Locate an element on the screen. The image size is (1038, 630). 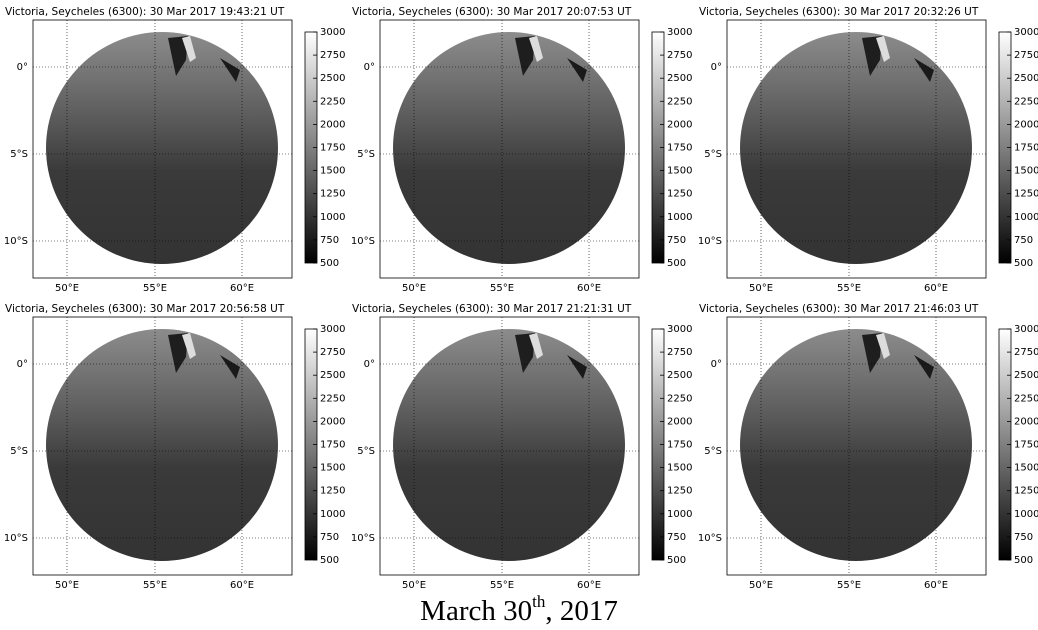
caption-rest: , 2017 is located at coordinates (581, 611).